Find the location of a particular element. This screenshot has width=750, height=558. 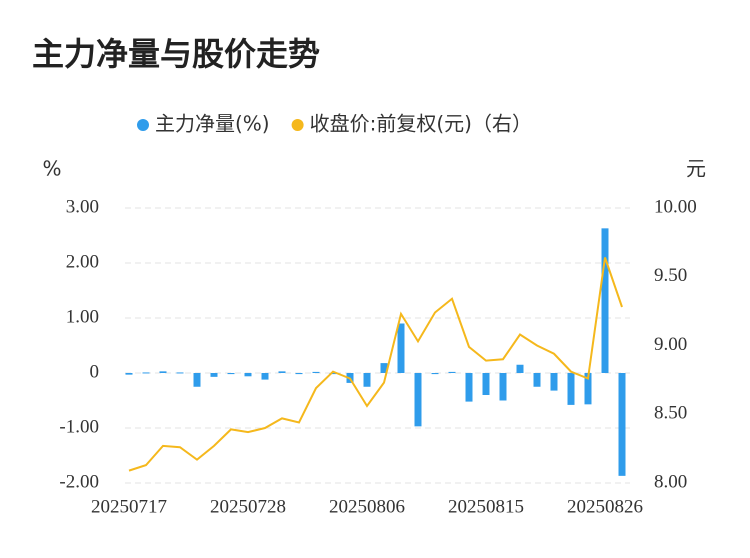

y2-axis-label: 元 is located at coordinates (696, 169).